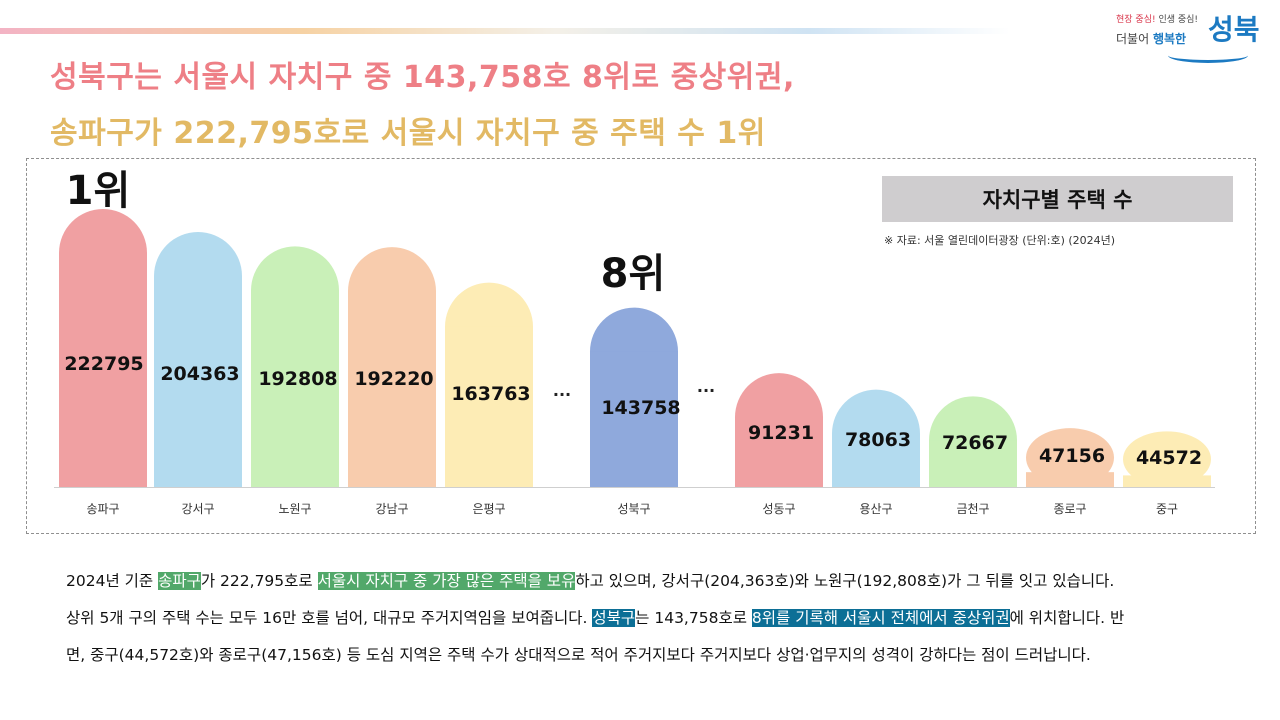 The width and height of the screenshot is (1280, 720). I want to click on highlight-text: 성북구, so click(614, 618).